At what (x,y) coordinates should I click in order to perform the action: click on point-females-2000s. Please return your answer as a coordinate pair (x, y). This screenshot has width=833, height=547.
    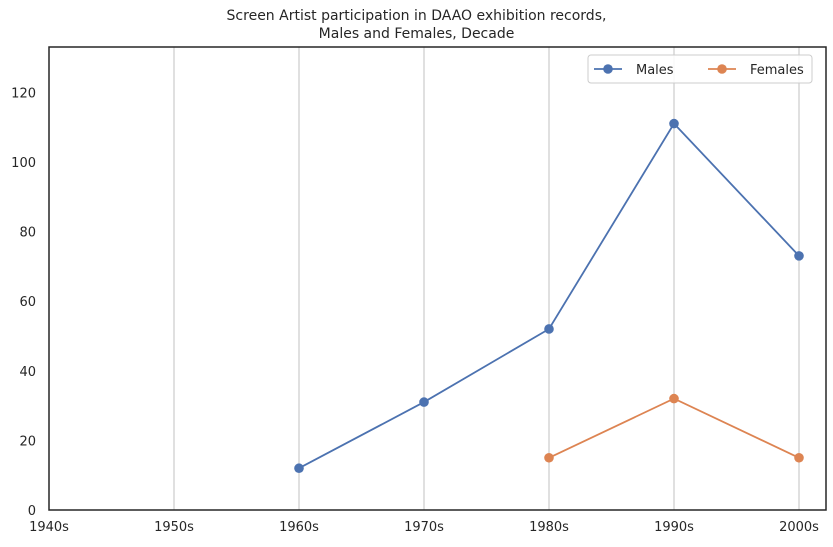
    Looking at the image, I should click on (799, 457).